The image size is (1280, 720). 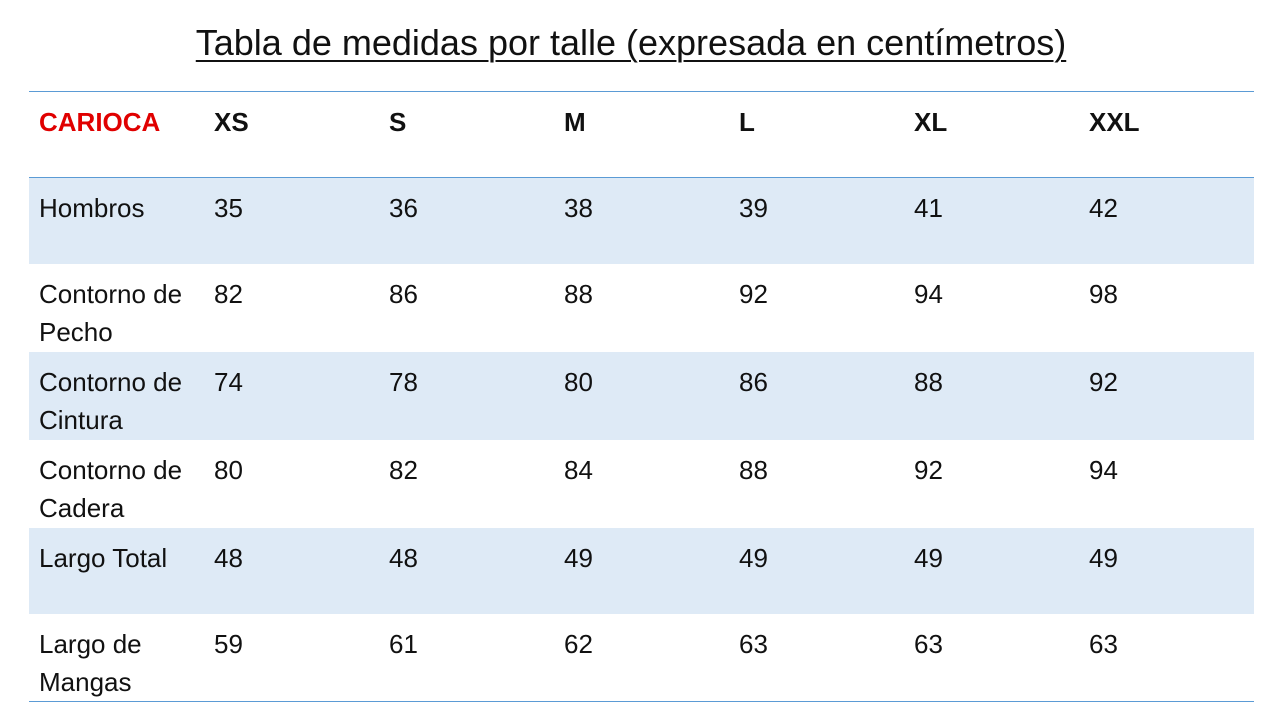 I want to click on table-row: Largo de Mangas 59 61 62 63 63 63, so click(x=641, y=657).